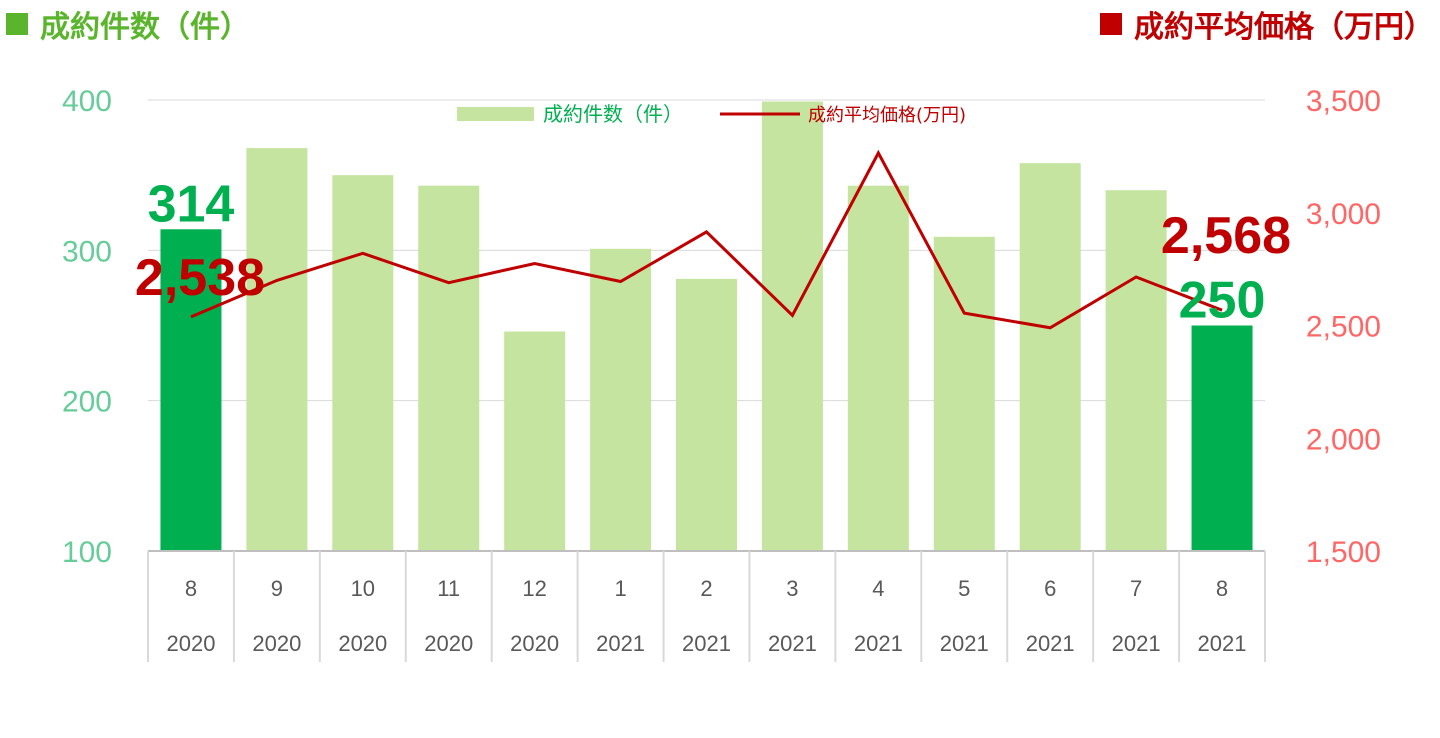 The image size is (1440, 738). Describe the element at coordinates (1111, 24) in the screenshot. I see `red-square-icon` at that location.